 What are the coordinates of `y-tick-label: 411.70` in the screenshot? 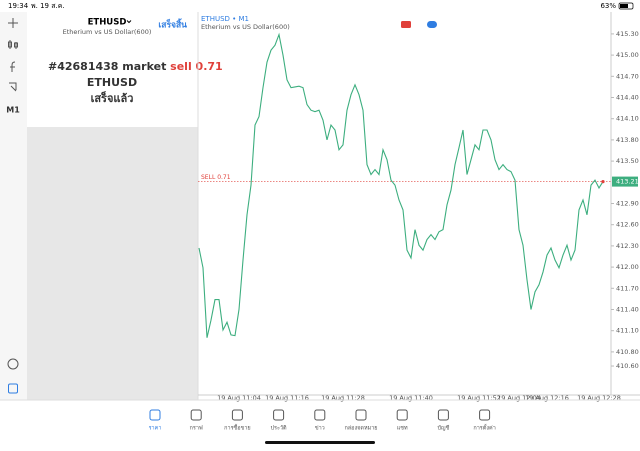 It's located at (627, 288).